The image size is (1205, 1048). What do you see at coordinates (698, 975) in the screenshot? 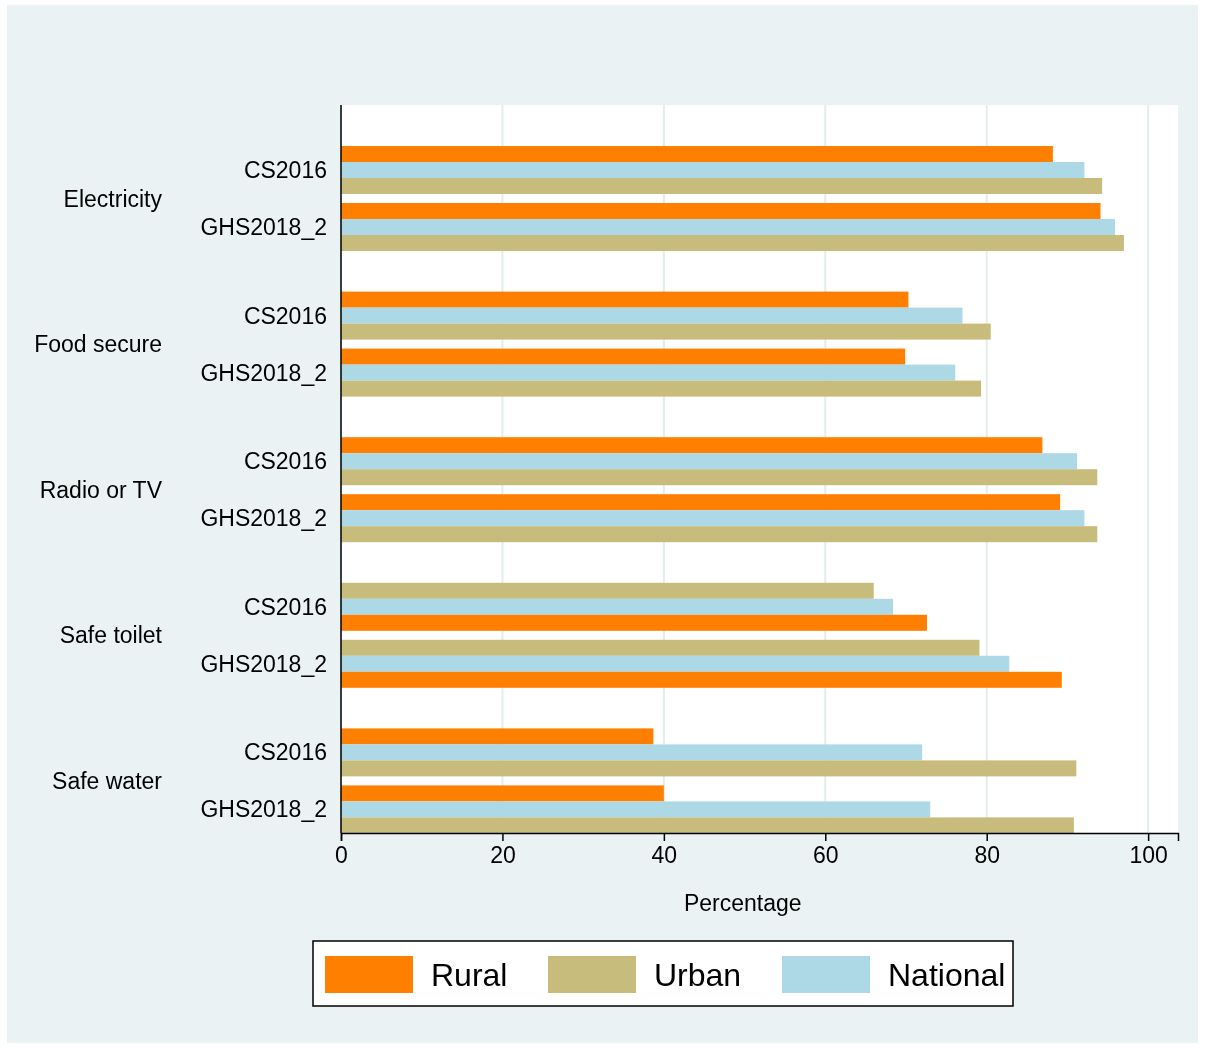
I see `legend-label: Urban` at bounding box center [698, 975].